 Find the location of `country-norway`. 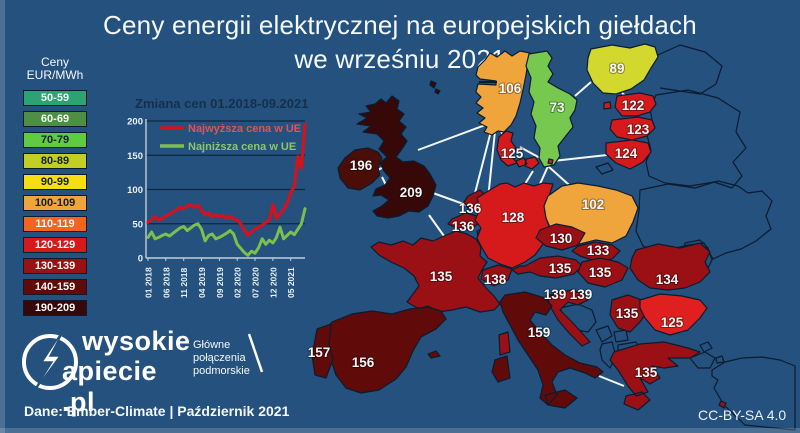

country-norway is located at coordinates (503, 93).